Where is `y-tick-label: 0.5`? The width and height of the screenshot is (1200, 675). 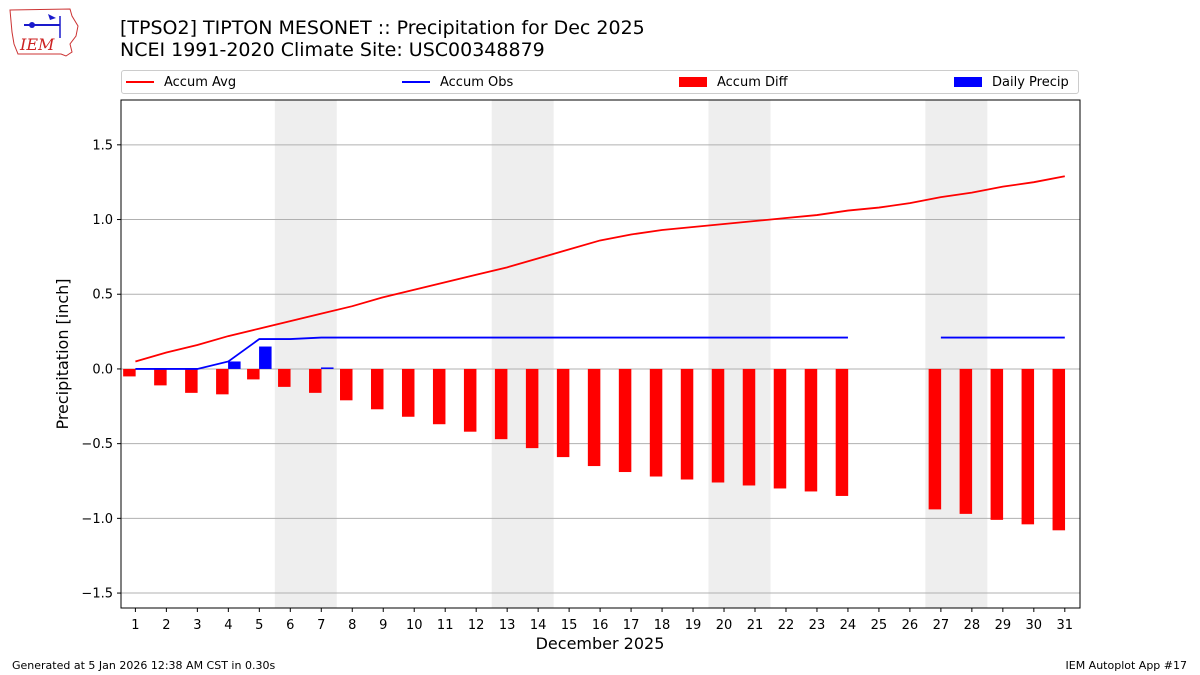
y-tick-label: 0.5 is located at coordinates (102, 295).